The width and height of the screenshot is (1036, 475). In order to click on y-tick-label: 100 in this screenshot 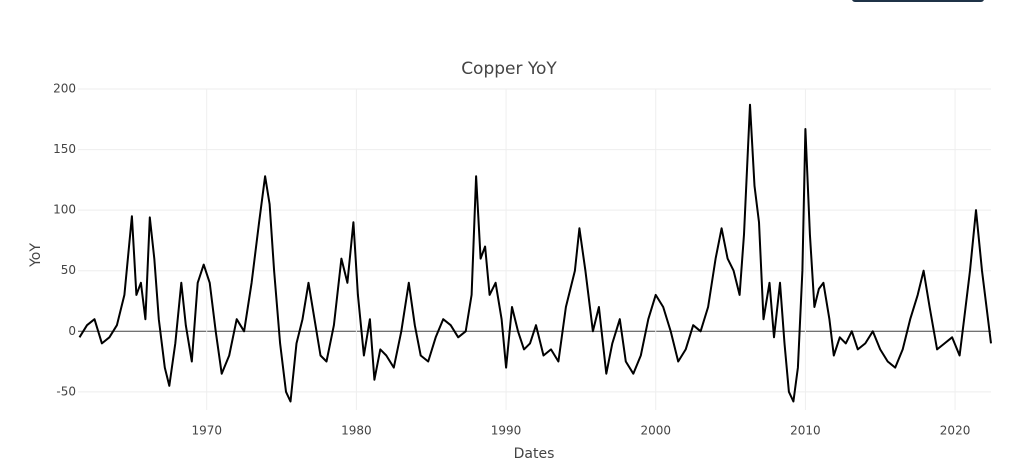, I will do `click(64, 210)`.